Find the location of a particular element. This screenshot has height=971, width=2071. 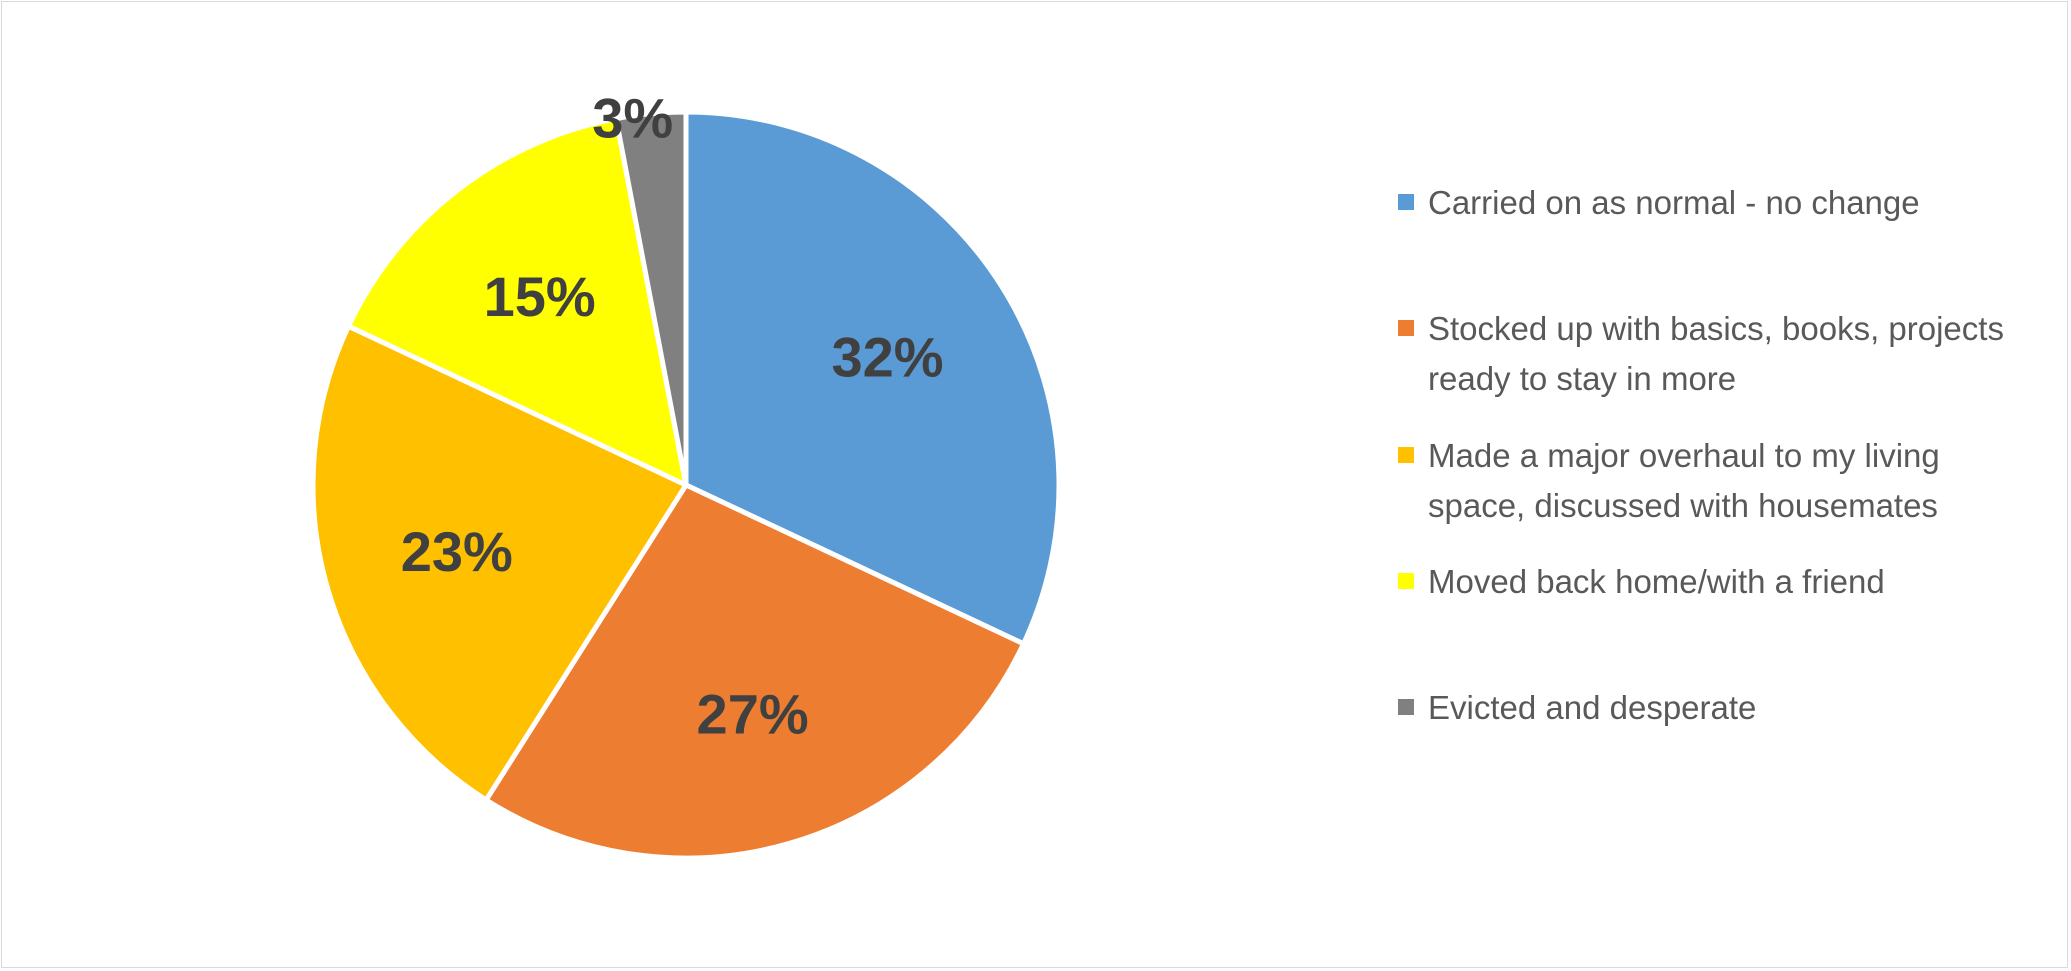

legend-item-5: Evicted and desperate is located at coordinates (1718, 708).